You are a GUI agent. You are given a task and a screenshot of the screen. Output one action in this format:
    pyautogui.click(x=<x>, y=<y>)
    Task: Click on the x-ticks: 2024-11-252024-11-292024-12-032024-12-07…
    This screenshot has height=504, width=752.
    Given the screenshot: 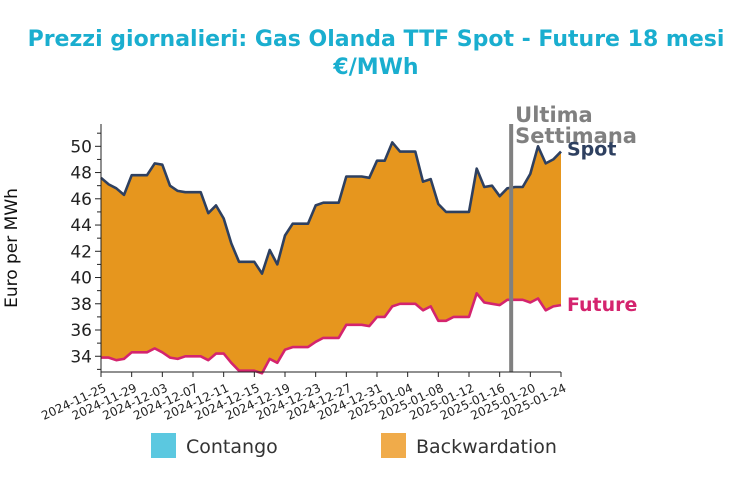 What is the action you would take?
    pyautogui.click(x=303, y=397)
    